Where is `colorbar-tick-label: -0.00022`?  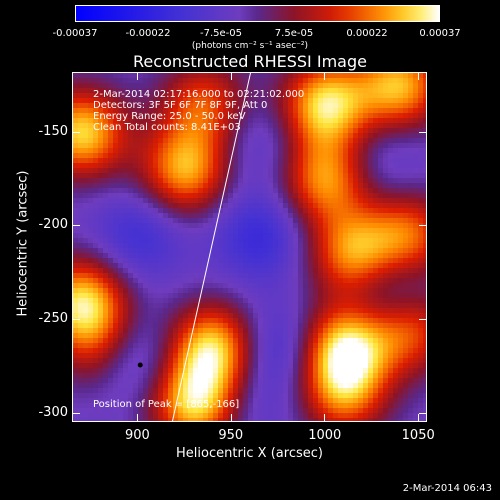 colorbar-tick-label: -0.00022 is located at coordinates (148, 33).